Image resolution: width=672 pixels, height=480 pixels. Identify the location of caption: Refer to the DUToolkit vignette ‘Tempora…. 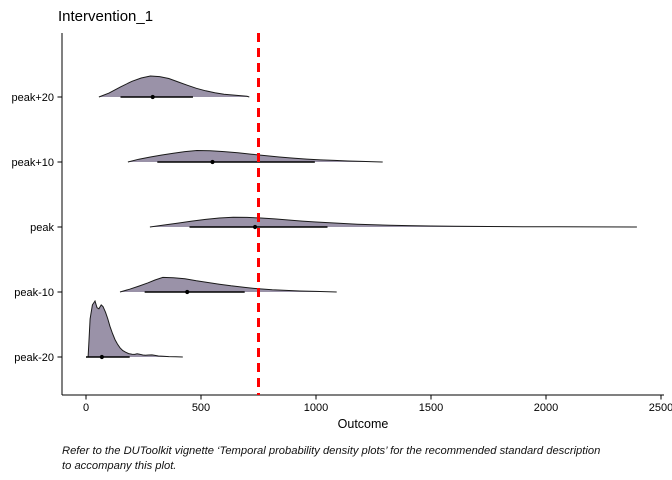
(356, 459).